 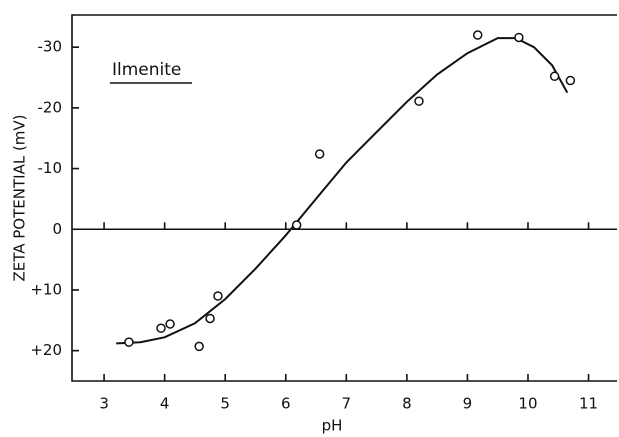 What do you see at coordinates (46, 350) in the screenshot?
I see `y-tick-label: +20` at bounding box center [46, 350].